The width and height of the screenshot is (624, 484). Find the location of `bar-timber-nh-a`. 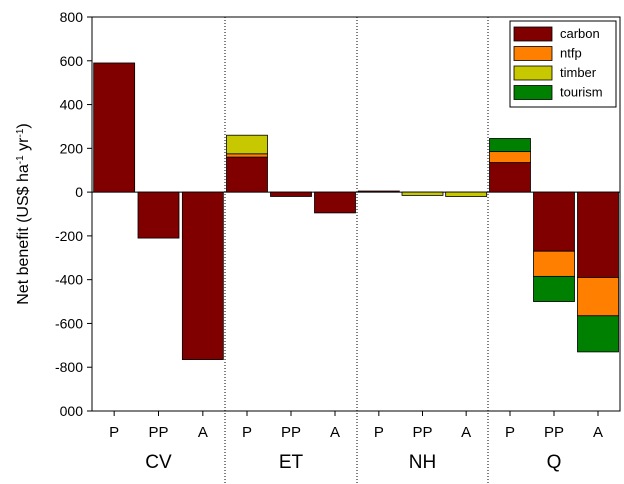

bar-timber-nh-a is located at coordinates (466, 194).